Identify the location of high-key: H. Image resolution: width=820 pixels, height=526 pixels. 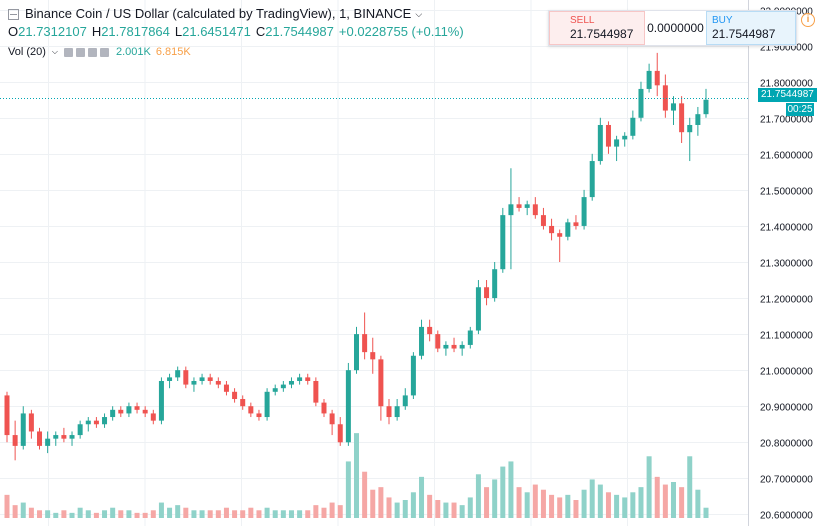
(96, 31).